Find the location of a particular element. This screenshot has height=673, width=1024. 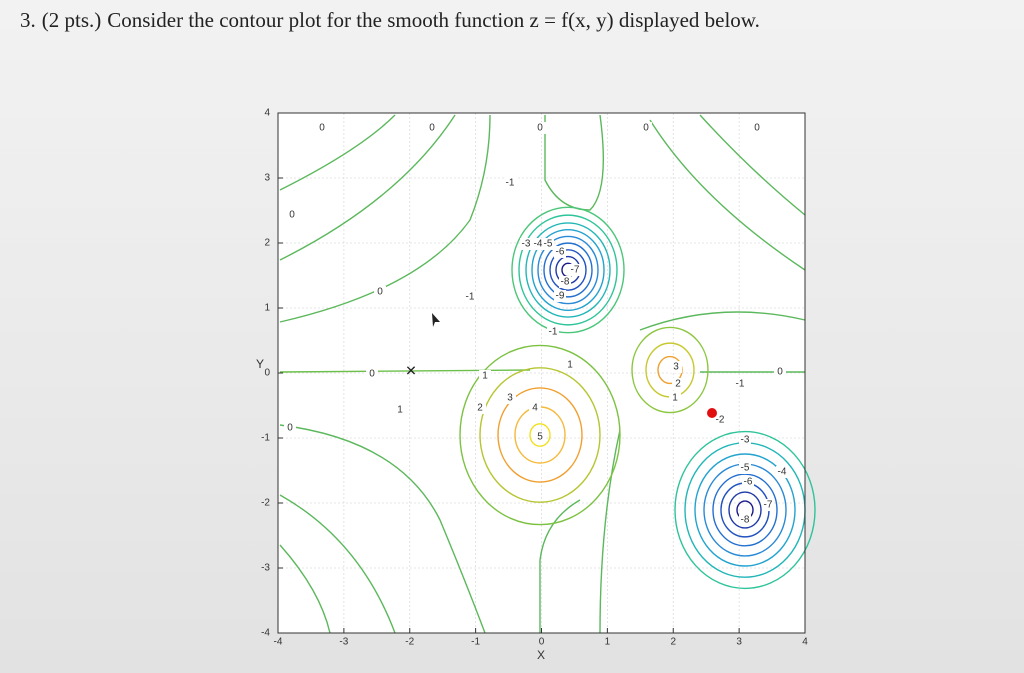

y-axis-label: Y is located at coordinates (260, 364).